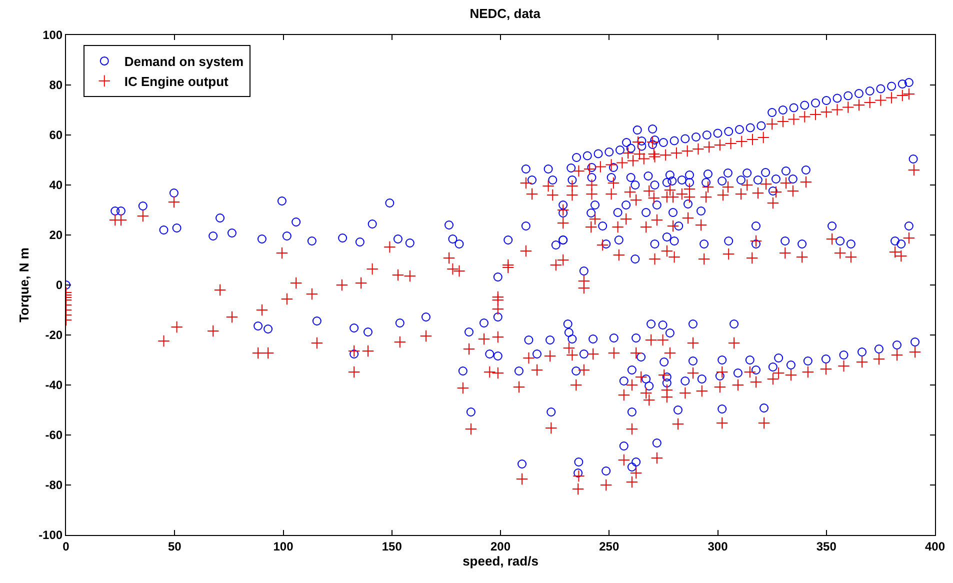  What do you see at coordinates (54, 435) in the screenshot?
I see `y-tick-label: -60` at bounding box center [54, 435].